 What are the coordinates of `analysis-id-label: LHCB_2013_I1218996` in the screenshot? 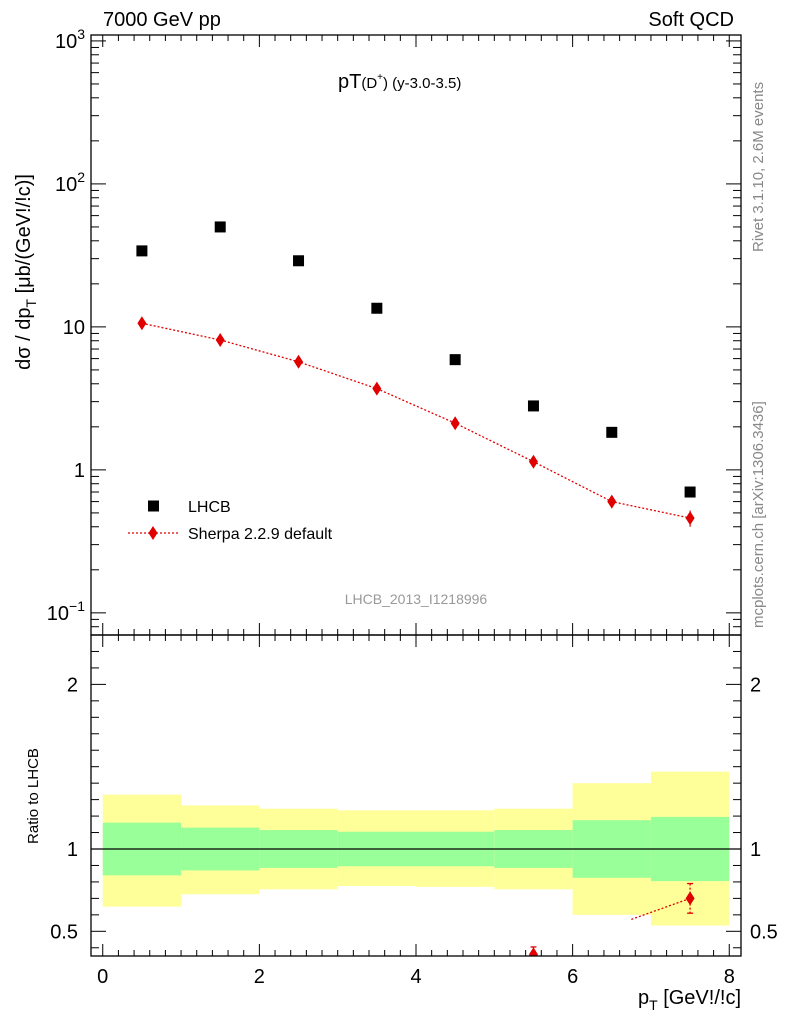 It's located at (416, 599).